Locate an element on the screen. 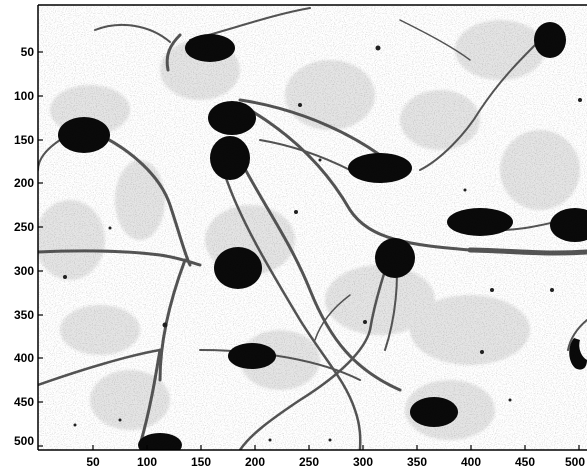  y-tick-marks is located at coordinates (40, 249).